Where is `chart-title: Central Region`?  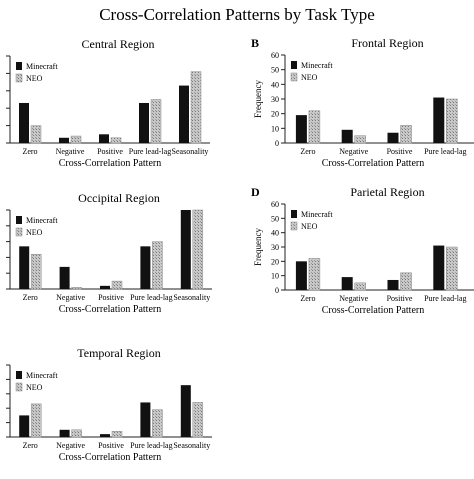
chart-title: Central Region is located at coordinates (118, 44).